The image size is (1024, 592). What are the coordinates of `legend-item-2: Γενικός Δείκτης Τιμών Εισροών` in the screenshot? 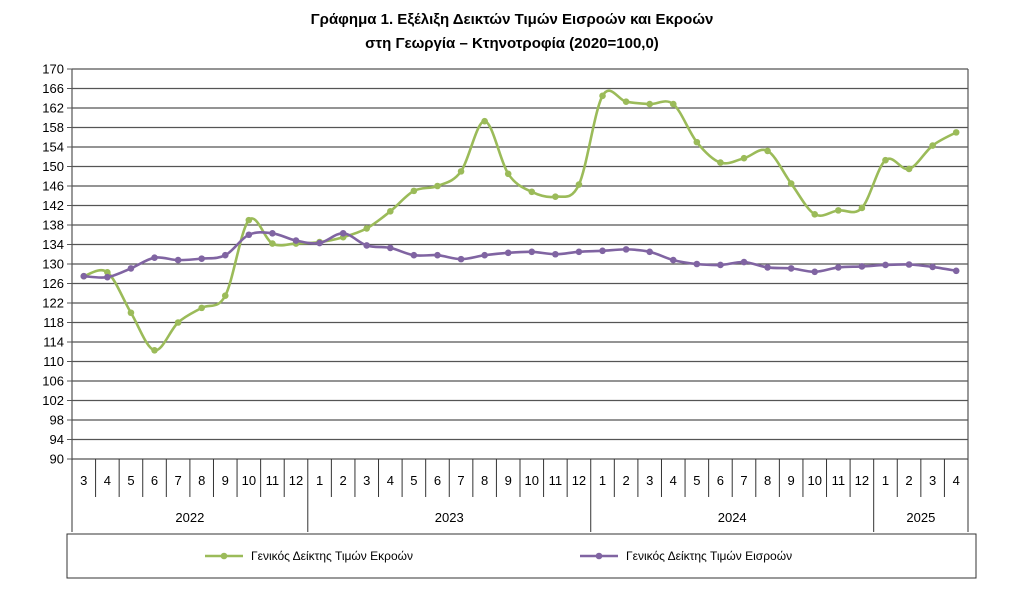 It's located at (686, 556).